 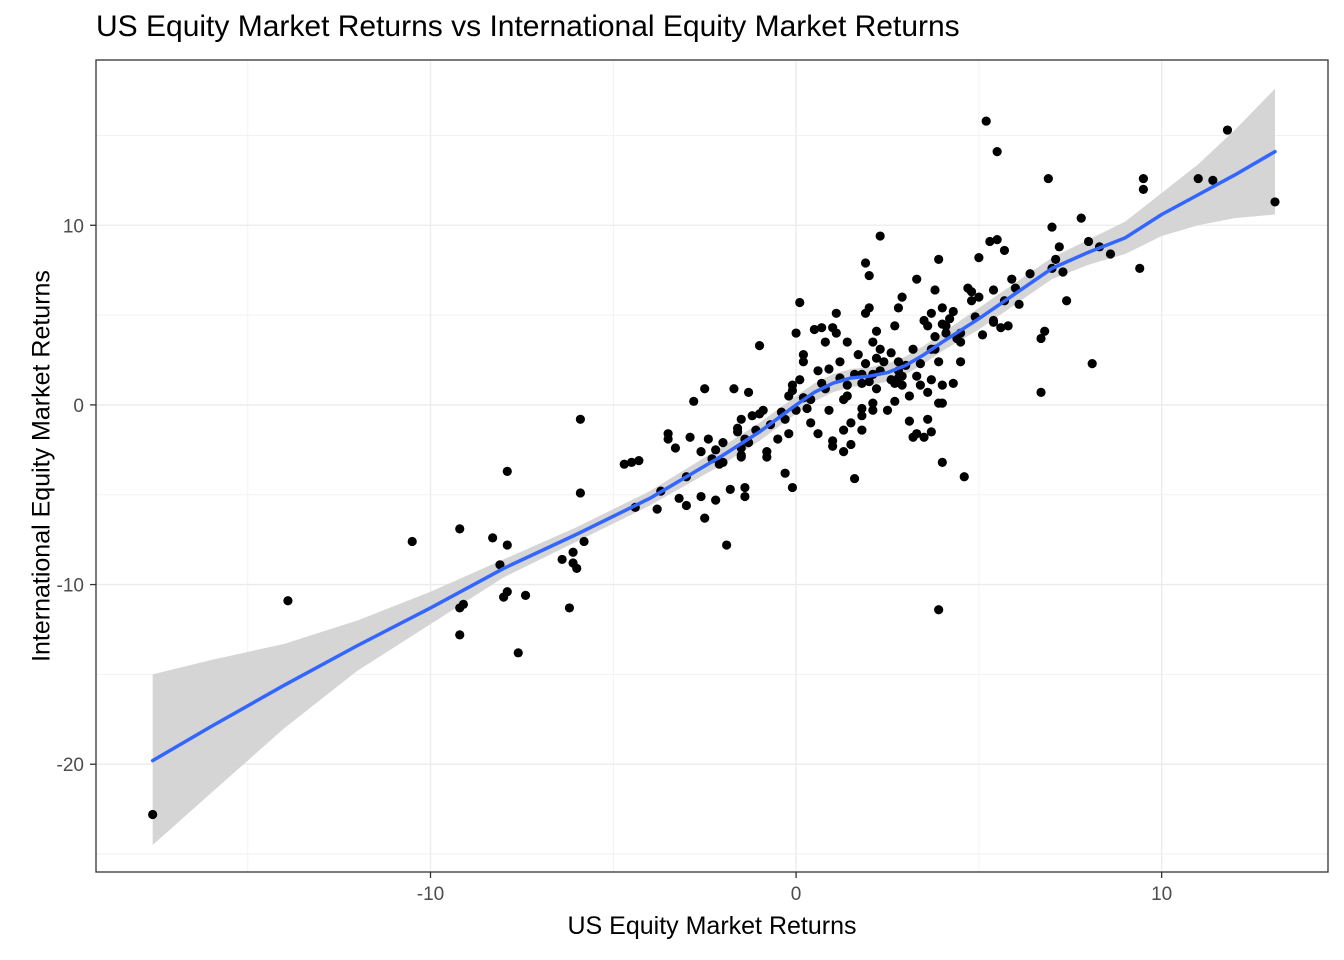 What do you see at coordinates (430, 894) in the screenshot?
I see `x-tick-label: -10` at bounding box center [430, 894].